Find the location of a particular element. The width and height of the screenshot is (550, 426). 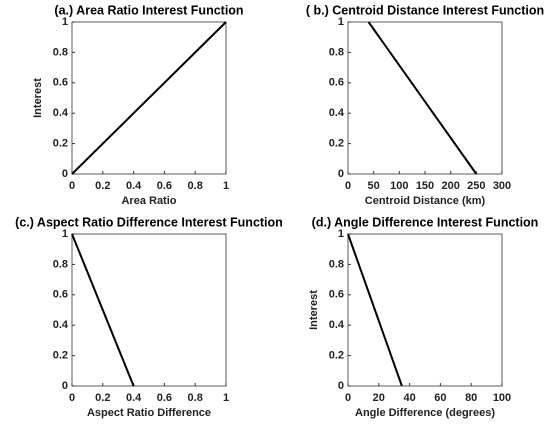

x-tick-label: 150 is located at coordinates (425, 186).